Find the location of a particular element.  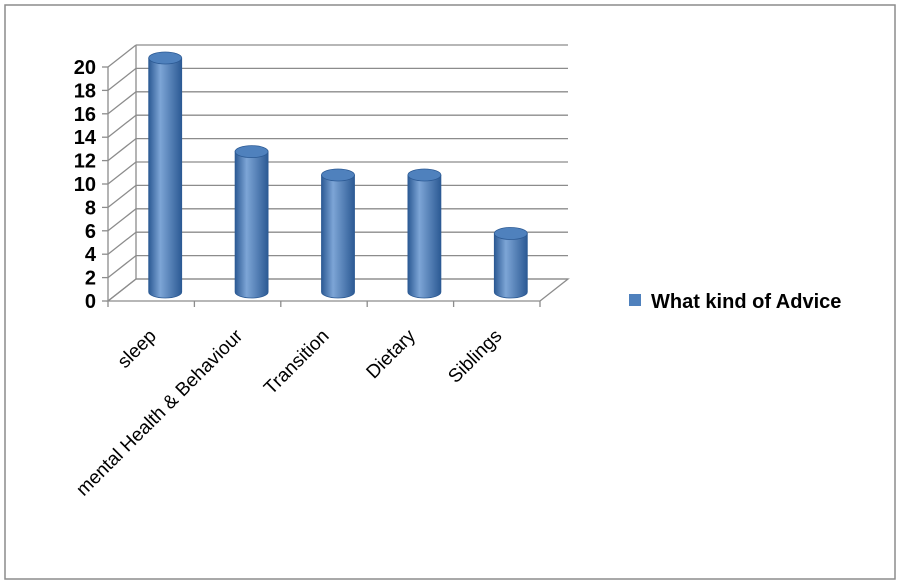

y-tick-label: 2 is located at coordinates (90, 279).